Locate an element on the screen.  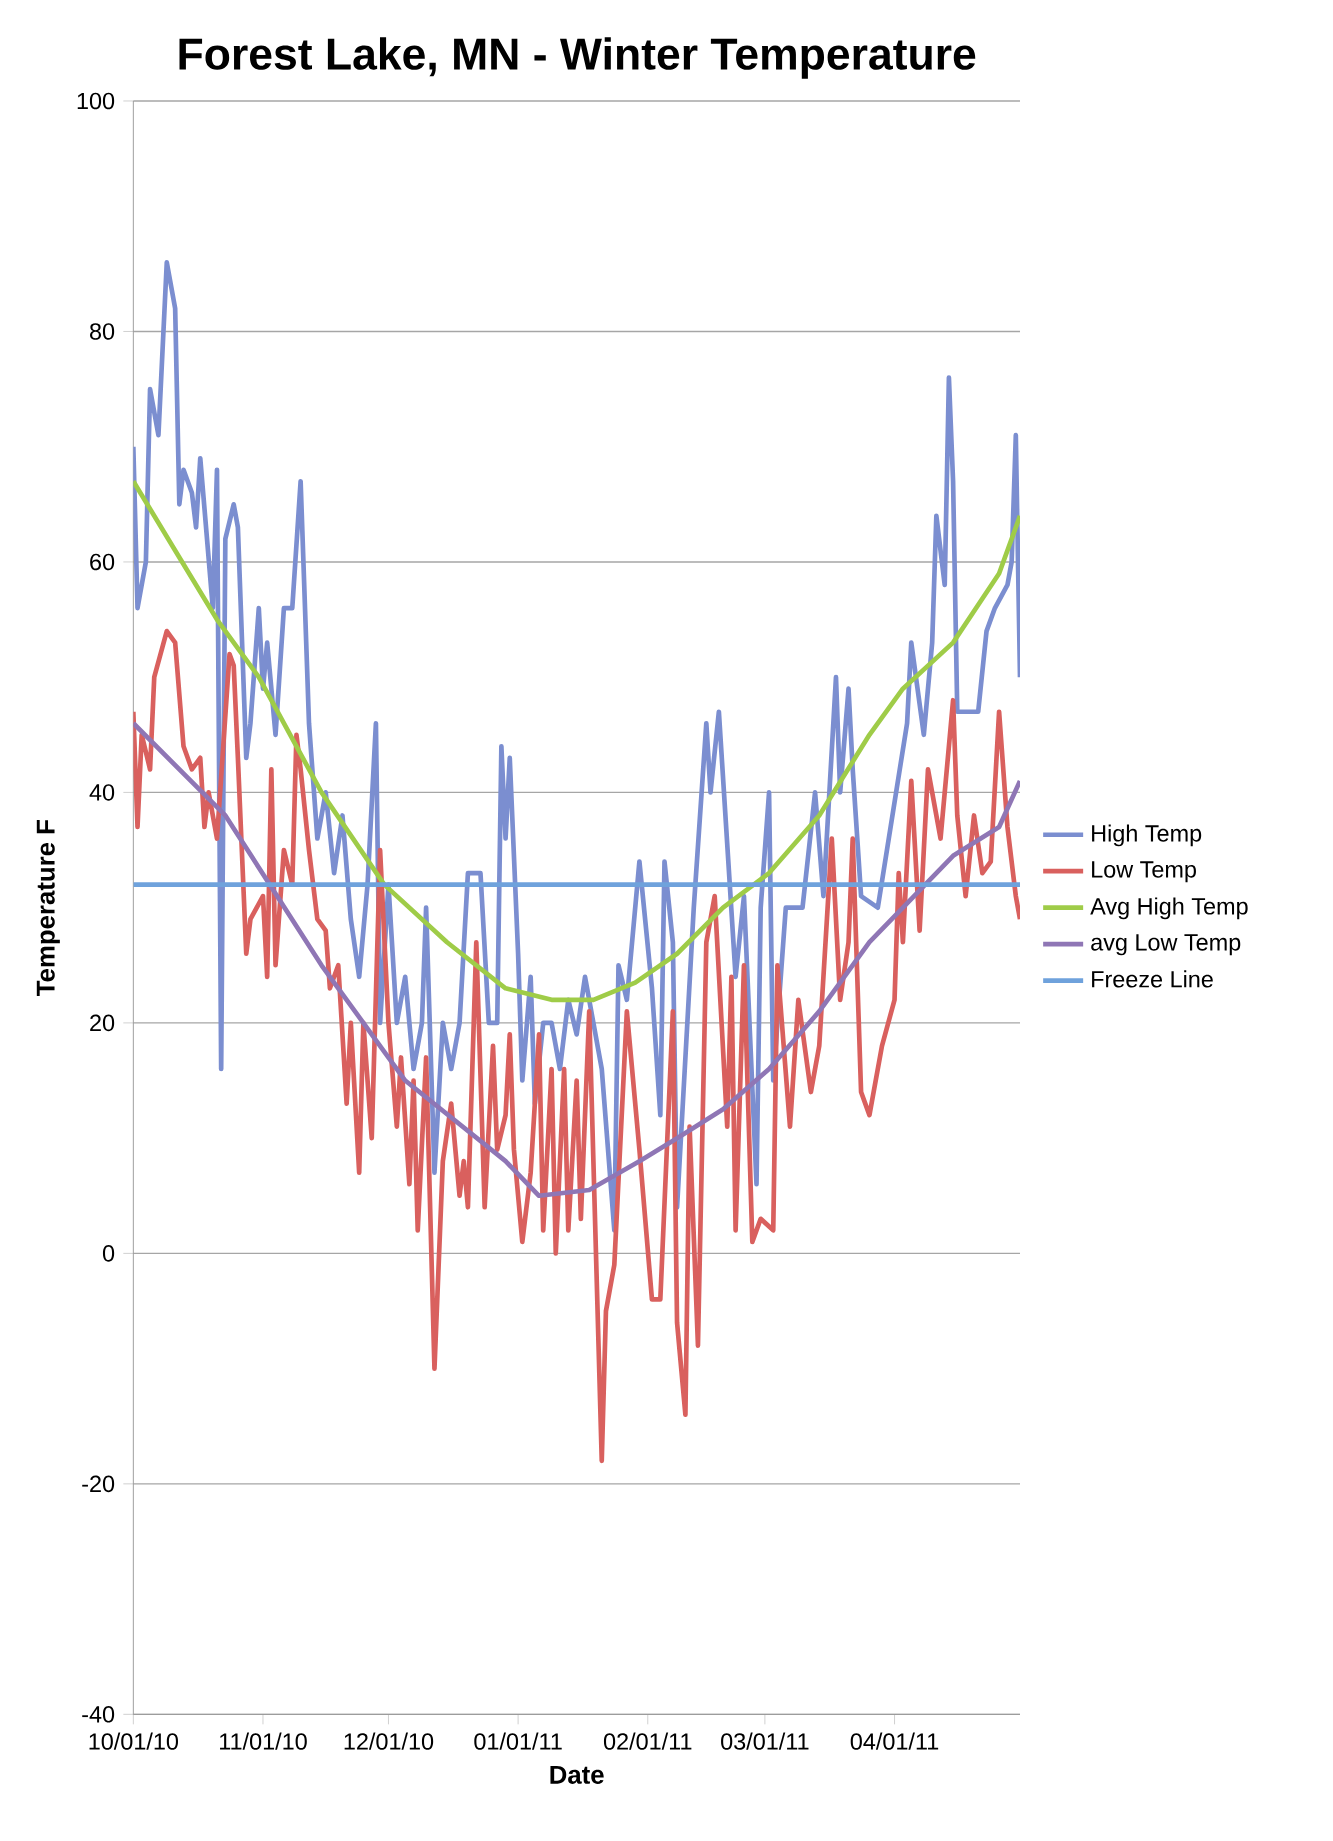
y-tick-label: 100 is located at coordinates (96, 101).